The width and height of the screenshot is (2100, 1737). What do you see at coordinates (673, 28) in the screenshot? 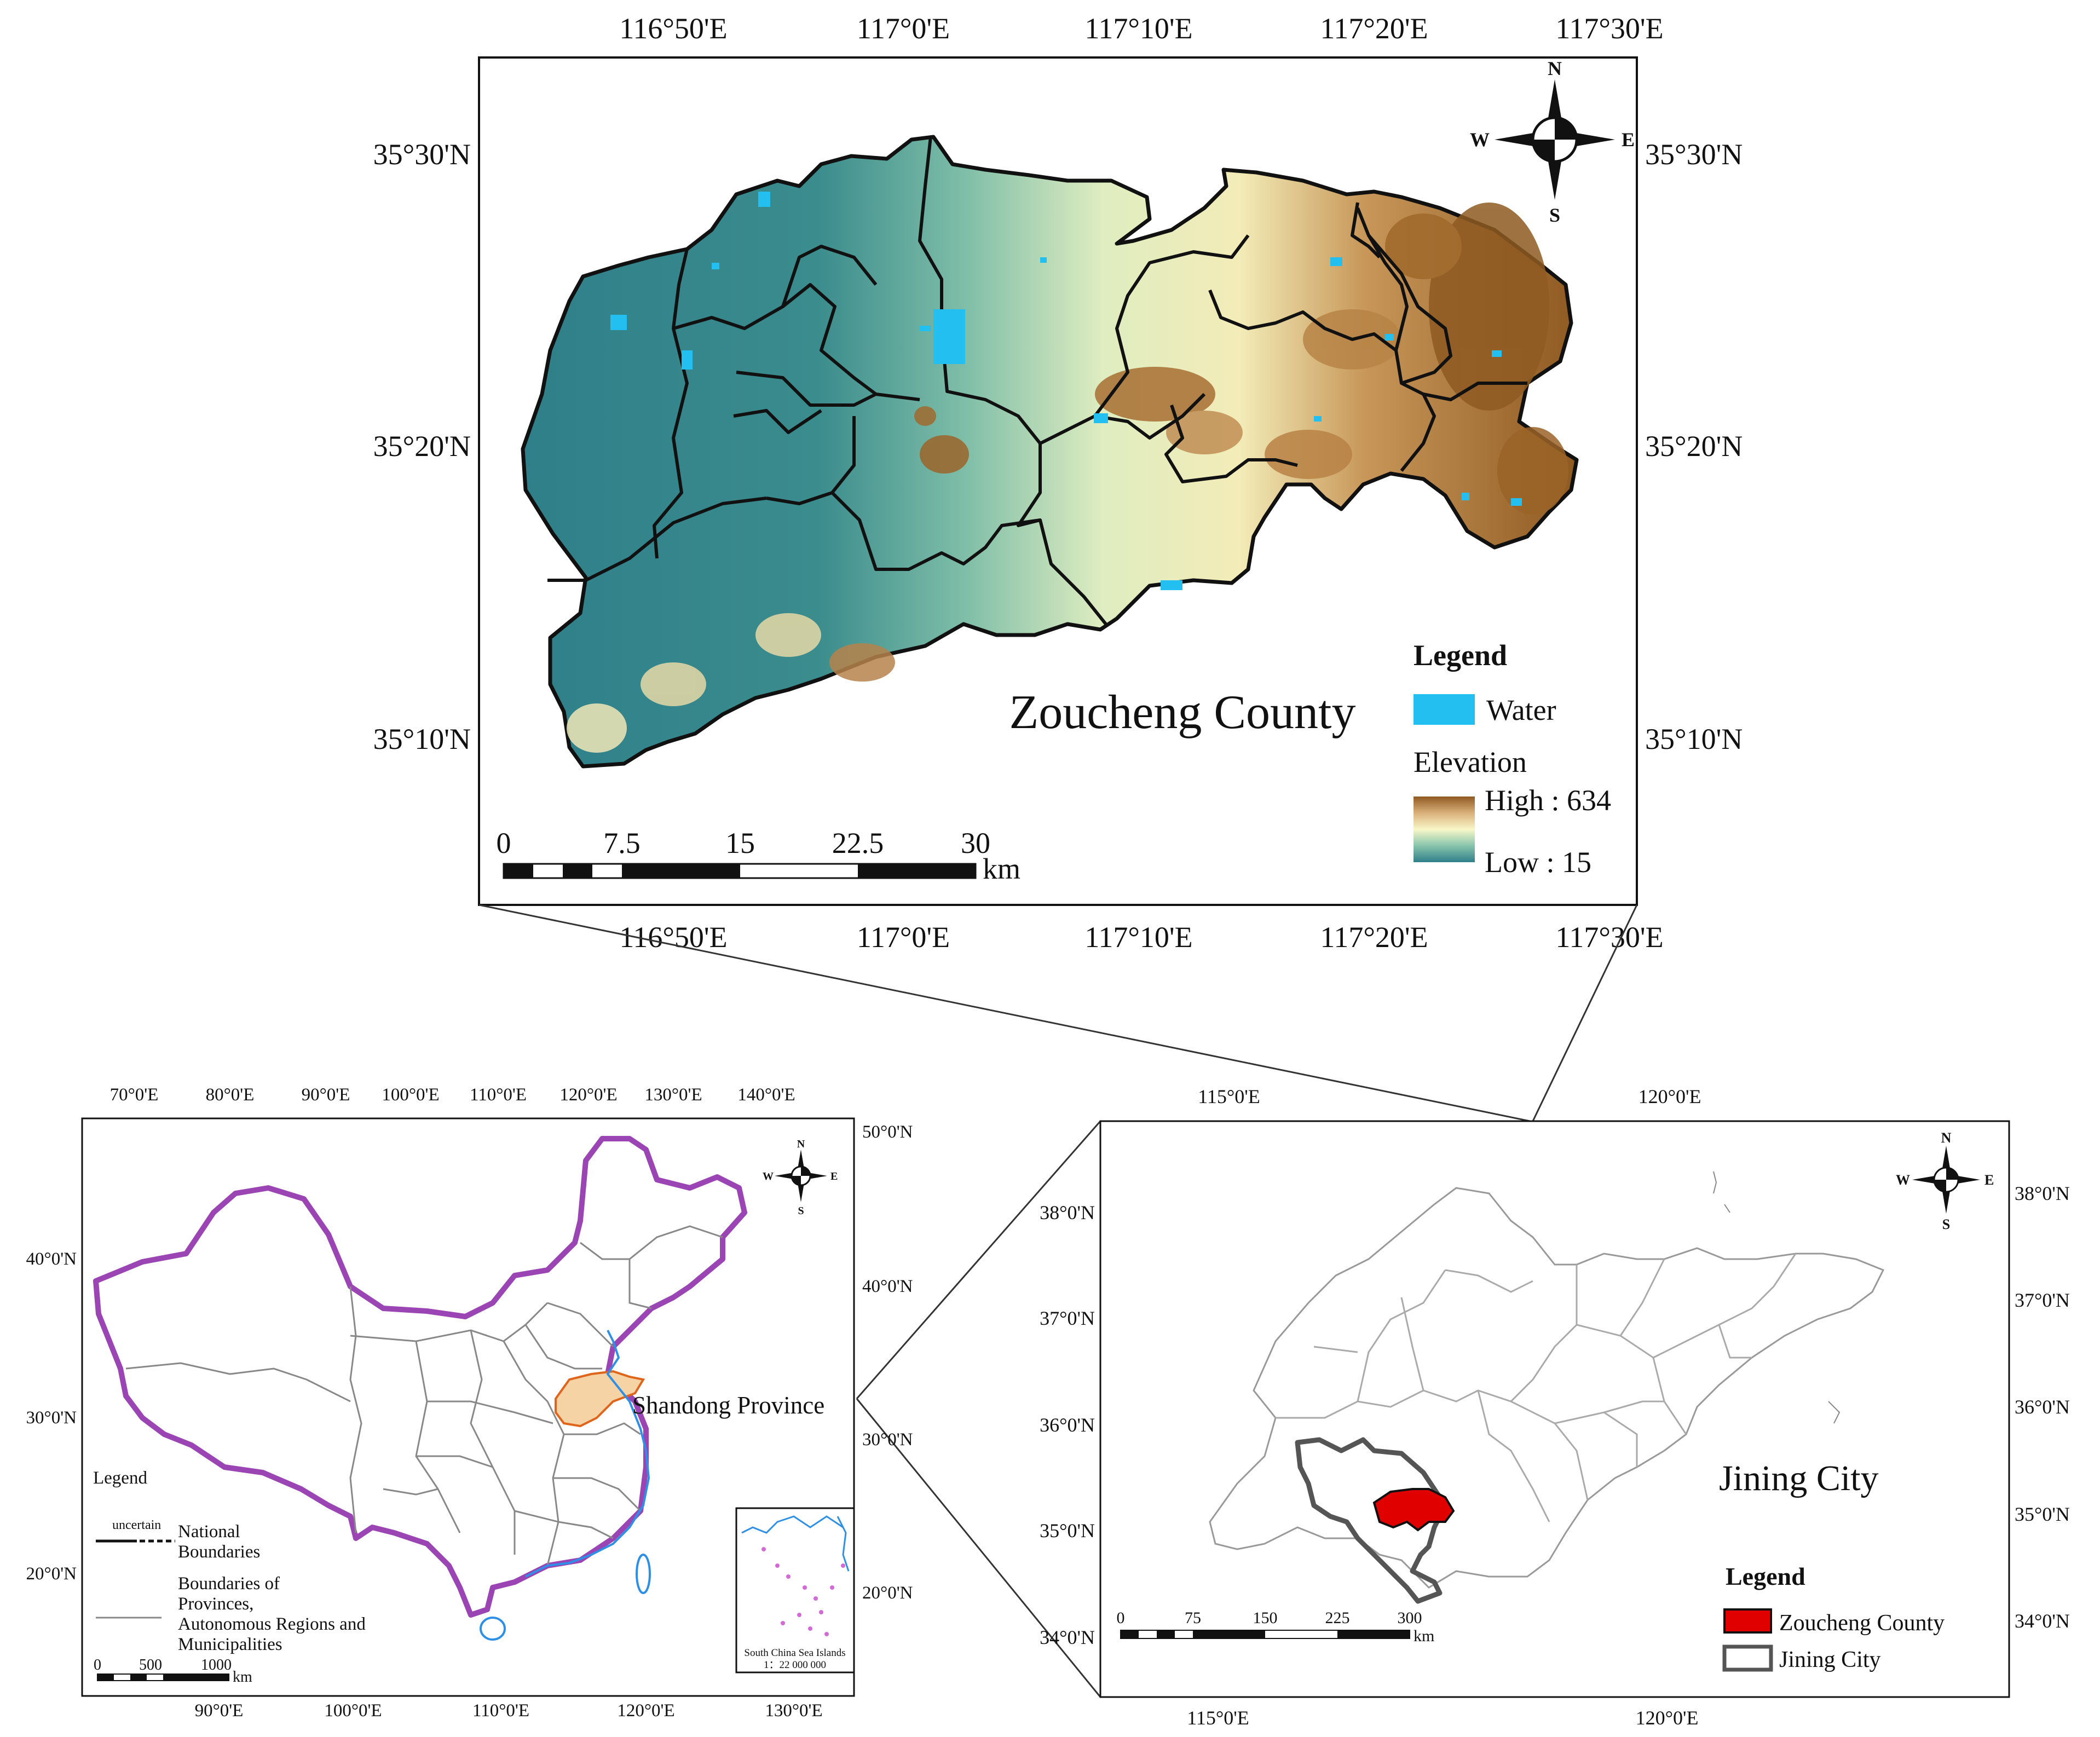
I see `main-top-tick-1: 116°50'E` at bounding box center [673, 28].